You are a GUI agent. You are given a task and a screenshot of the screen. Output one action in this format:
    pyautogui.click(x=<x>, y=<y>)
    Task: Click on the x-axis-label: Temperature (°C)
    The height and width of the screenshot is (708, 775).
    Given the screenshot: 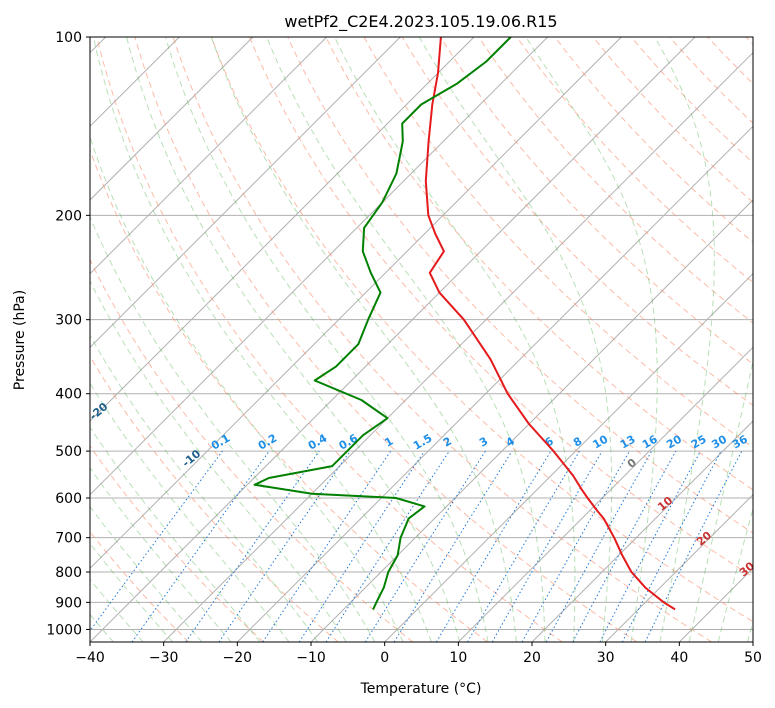 What is the action you would take?
    pyautogui.click(x=421, y=689)
    